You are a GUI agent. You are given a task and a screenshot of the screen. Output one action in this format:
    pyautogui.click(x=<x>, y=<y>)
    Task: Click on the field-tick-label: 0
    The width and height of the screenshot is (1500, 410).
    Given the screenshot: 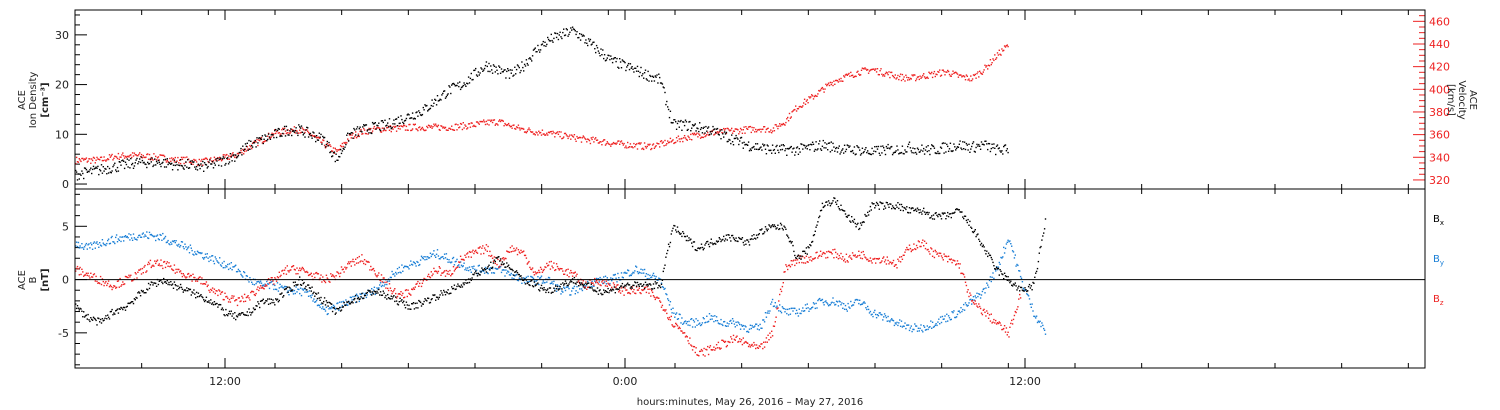 What is the action you would take?
    pyautogui.click(x=65, y=280)
    